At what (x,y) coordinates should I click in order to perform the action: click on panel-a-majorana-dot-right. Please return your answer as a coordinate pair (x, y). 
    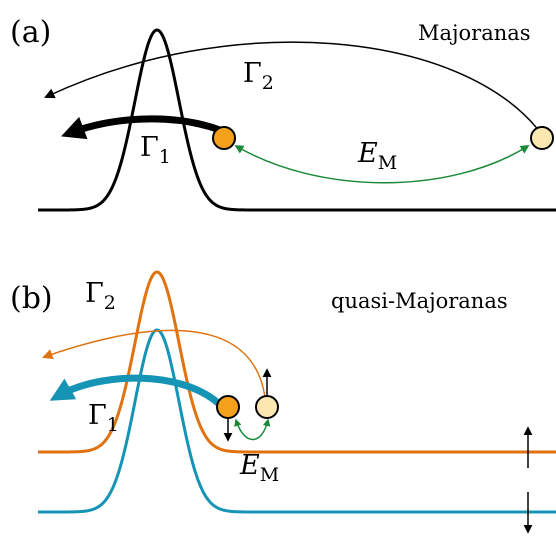
    Looking at the image, I should click on (542, 138).